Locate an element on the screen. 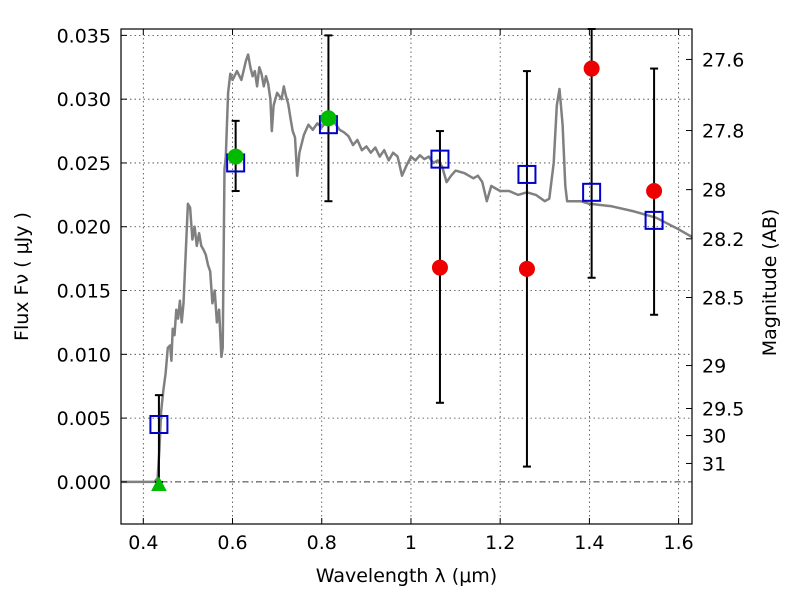 This screenshot has height=600, width=800. x-tick-label: 1.6 is located at coordinates (679, 543).